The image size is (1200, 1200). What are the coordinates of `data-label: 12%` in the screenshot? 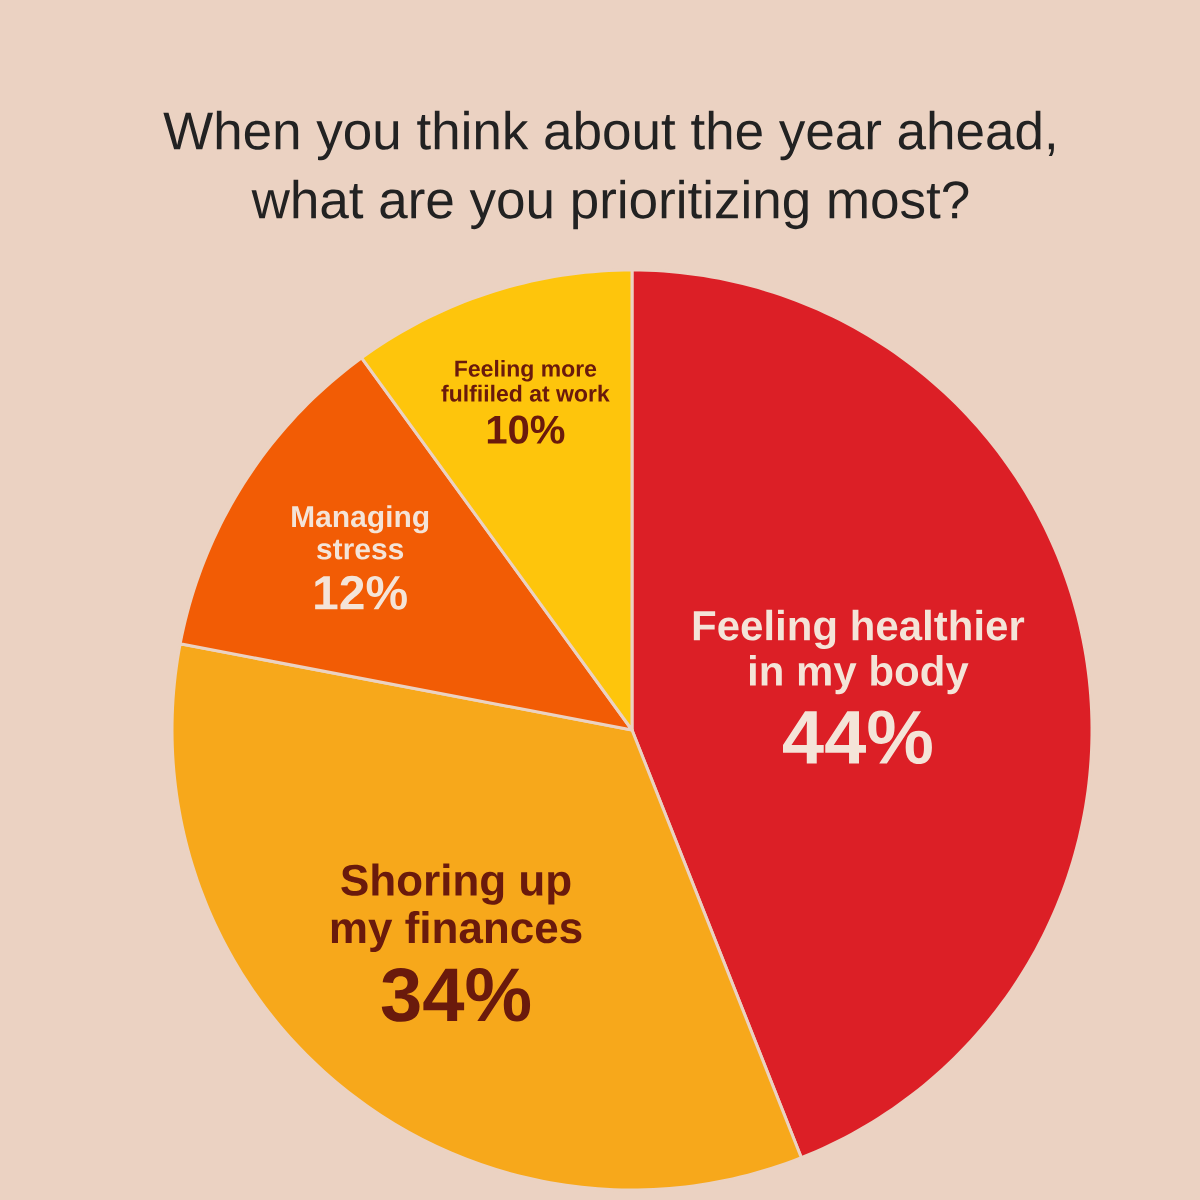 It's located at (361, 592).